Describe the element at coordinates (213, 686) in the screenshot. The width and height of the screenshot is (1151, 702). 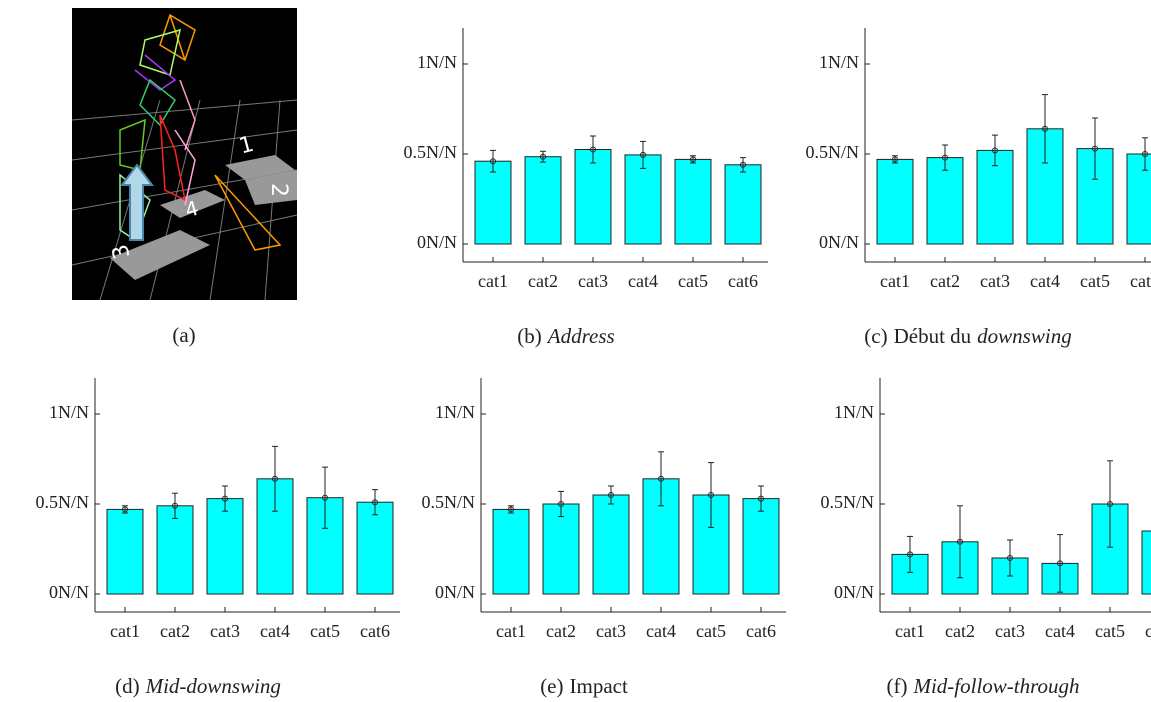
I see `caption-part: Mid-downswing` at that location.